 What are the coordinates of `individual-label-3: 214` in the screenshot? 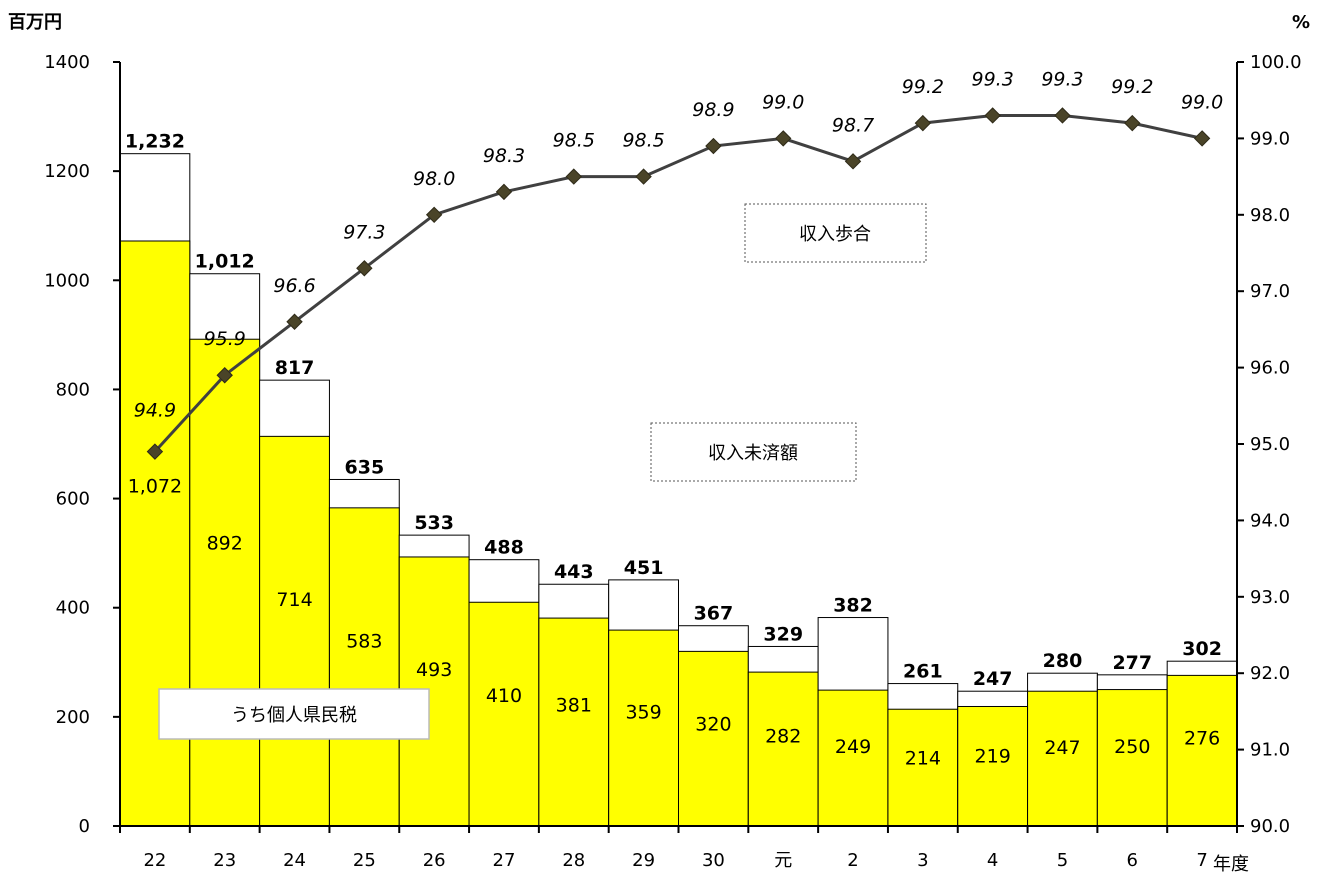 It's located at (923, 758).